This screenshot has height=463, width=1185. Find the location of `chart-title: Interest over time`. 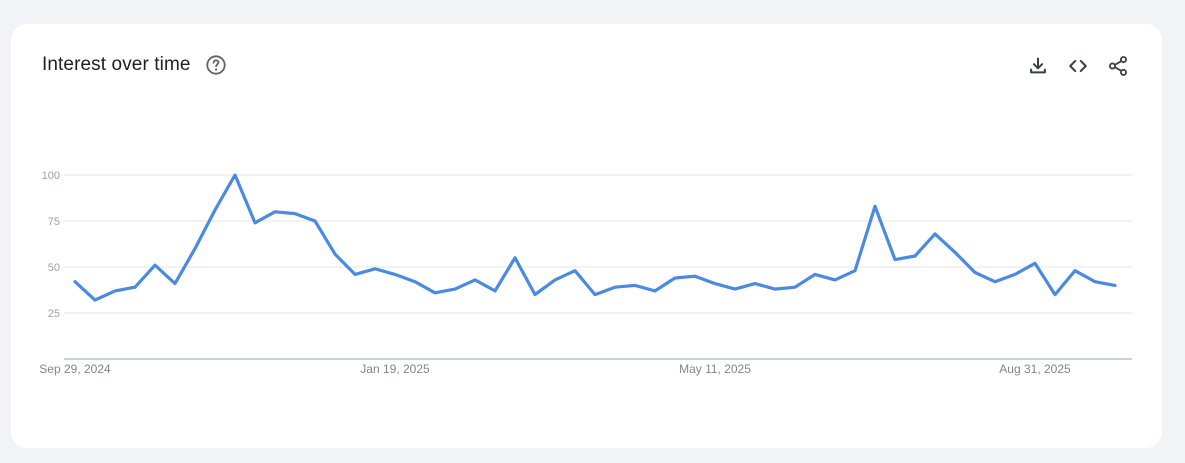

chart-title: Interest over time is located at coordinates (116, 64).